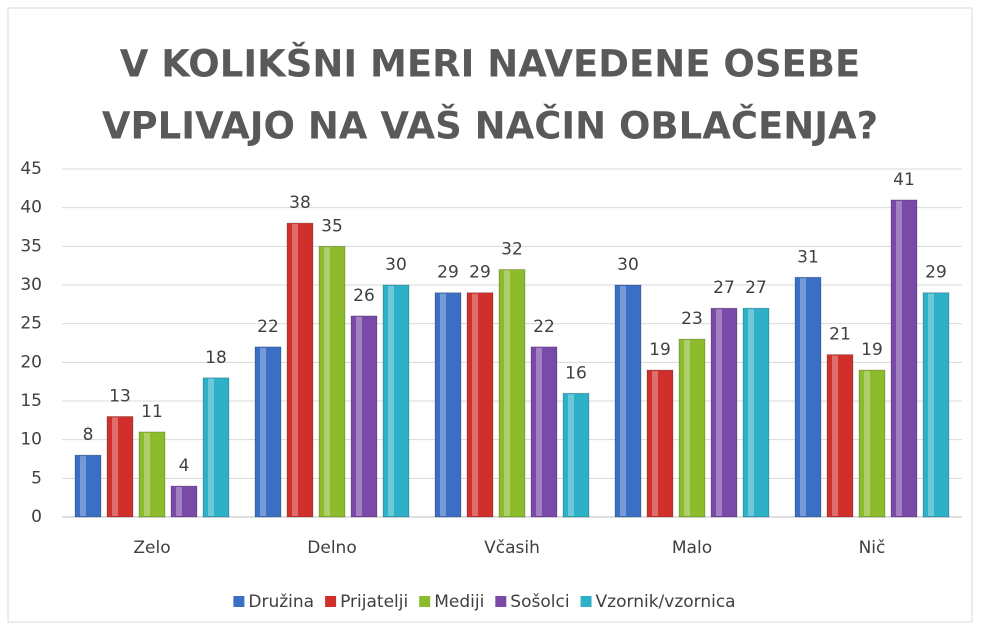 This screenshot has width=981, height=631. I want to click on x-tick-label: Delno, so click(331, 548).